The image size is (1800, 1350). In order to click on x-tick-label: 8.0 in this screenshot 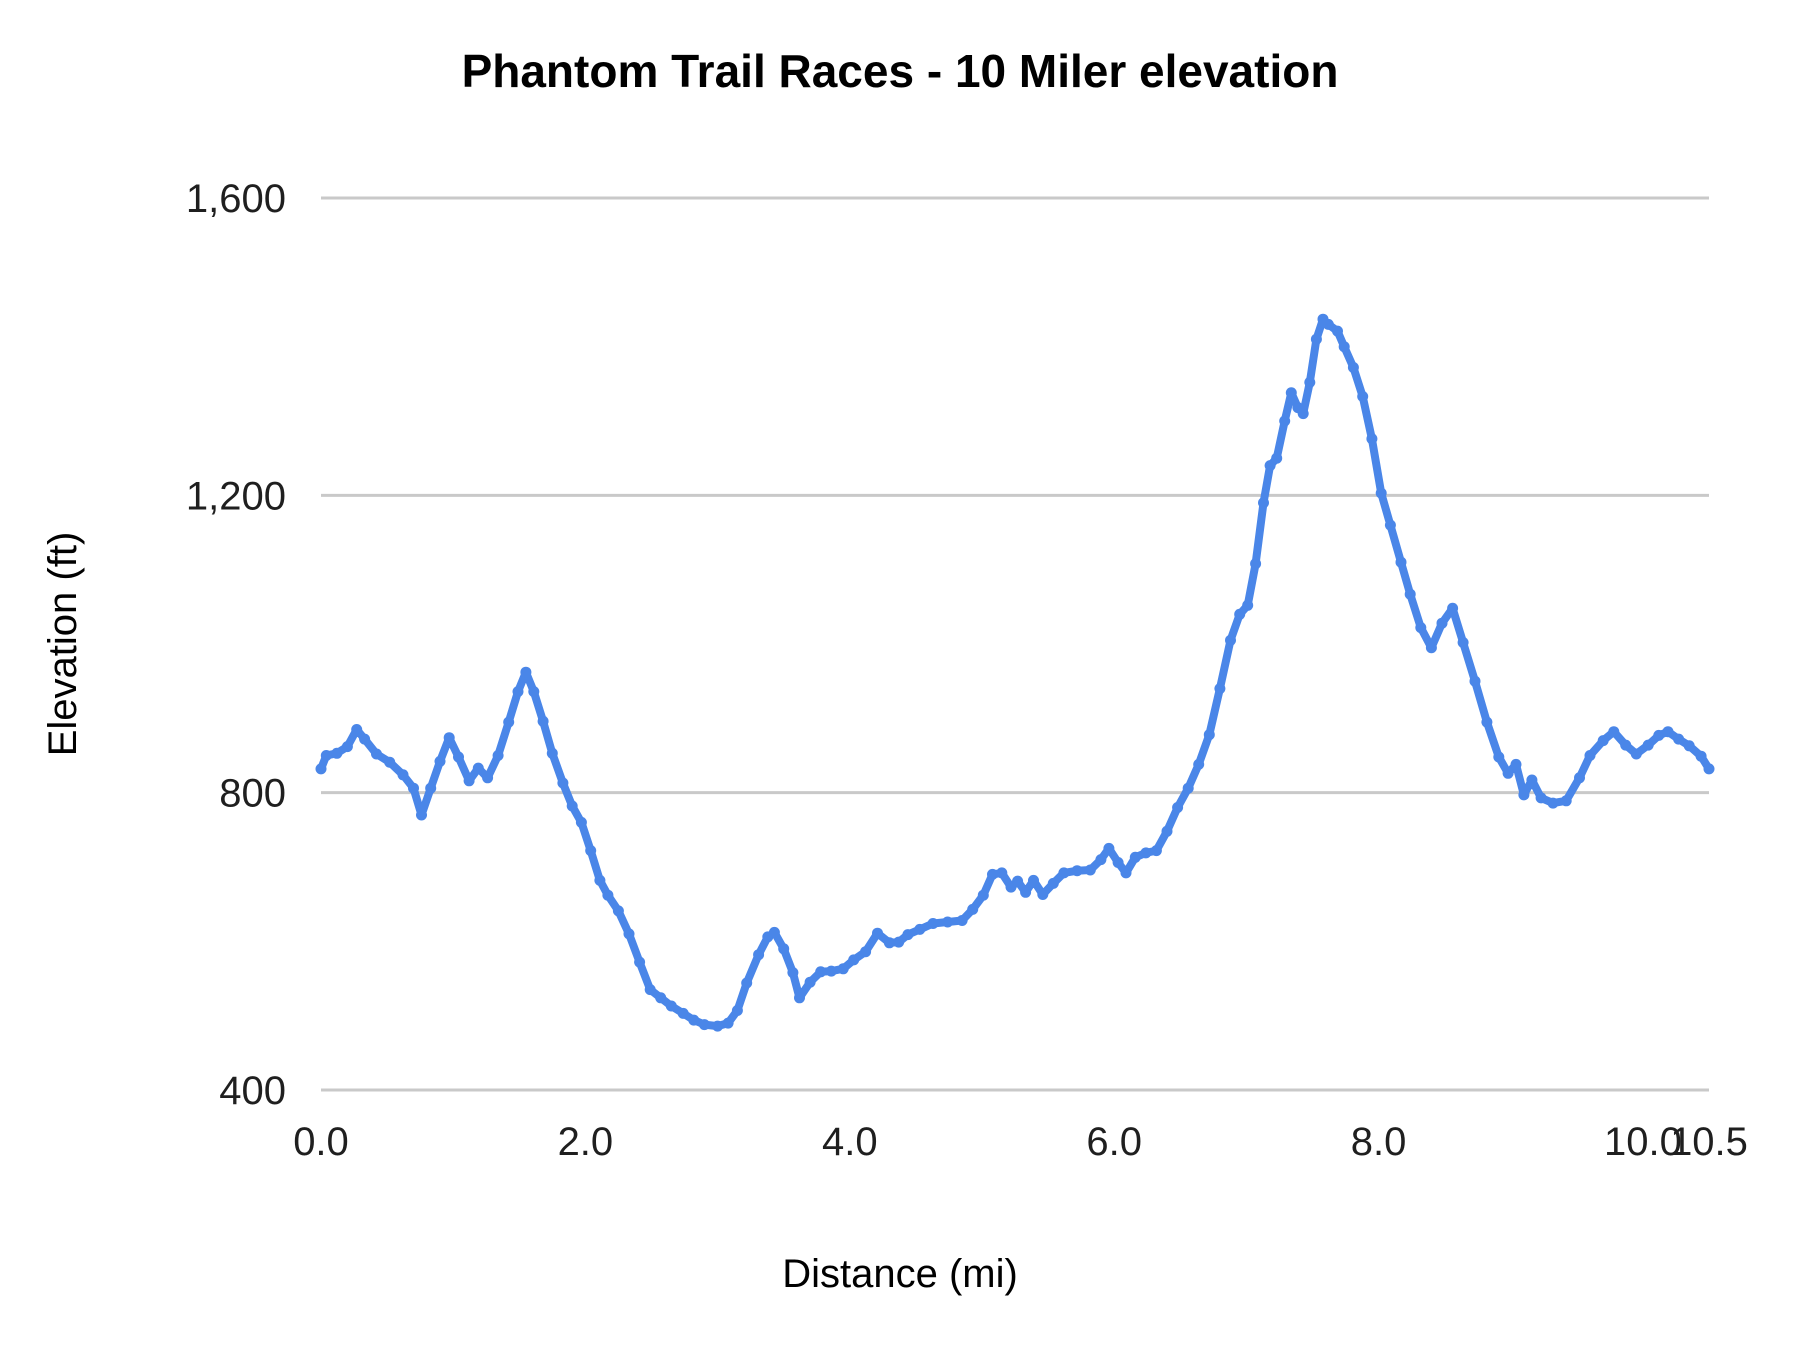, I will do `click(1379, 1142)`.